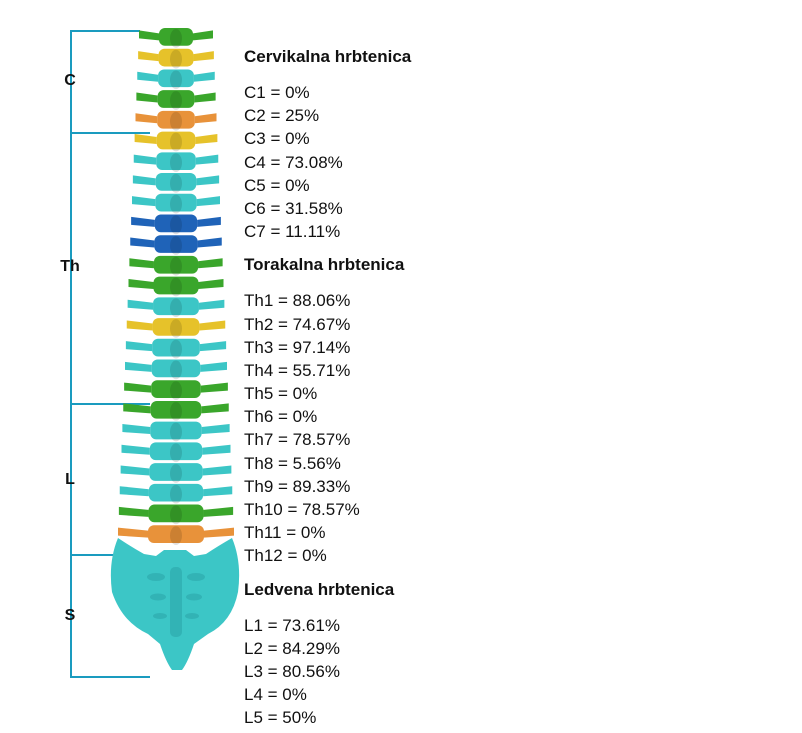 The height and width of the screenshot is (733, 802). What do you see at coordinates (319, 589) in the screenshot?
I see `section-title: Ledvena hrbtenica` at bounding box center [319, 589].